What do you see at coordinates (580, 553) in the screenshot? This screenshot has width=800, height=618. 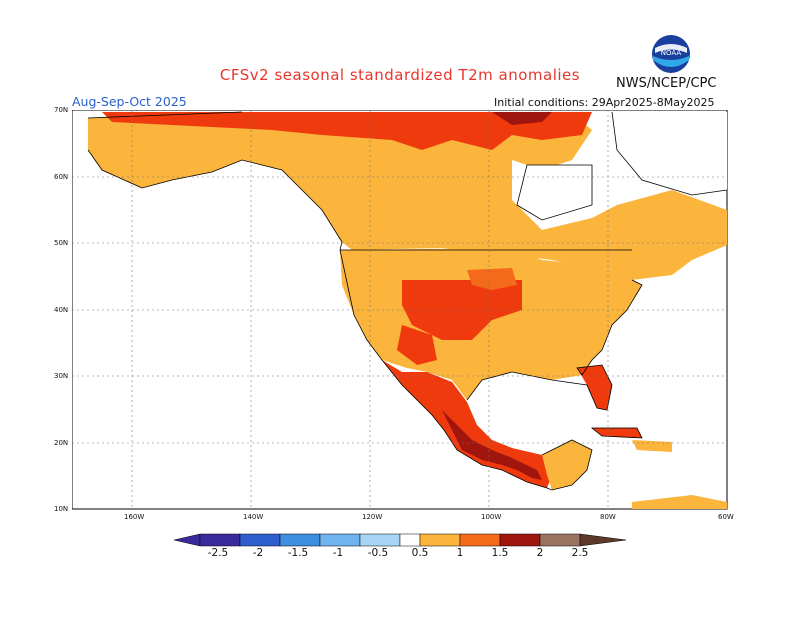 I see `colorbar-label: 2.5` at bounding box center [580, 553].